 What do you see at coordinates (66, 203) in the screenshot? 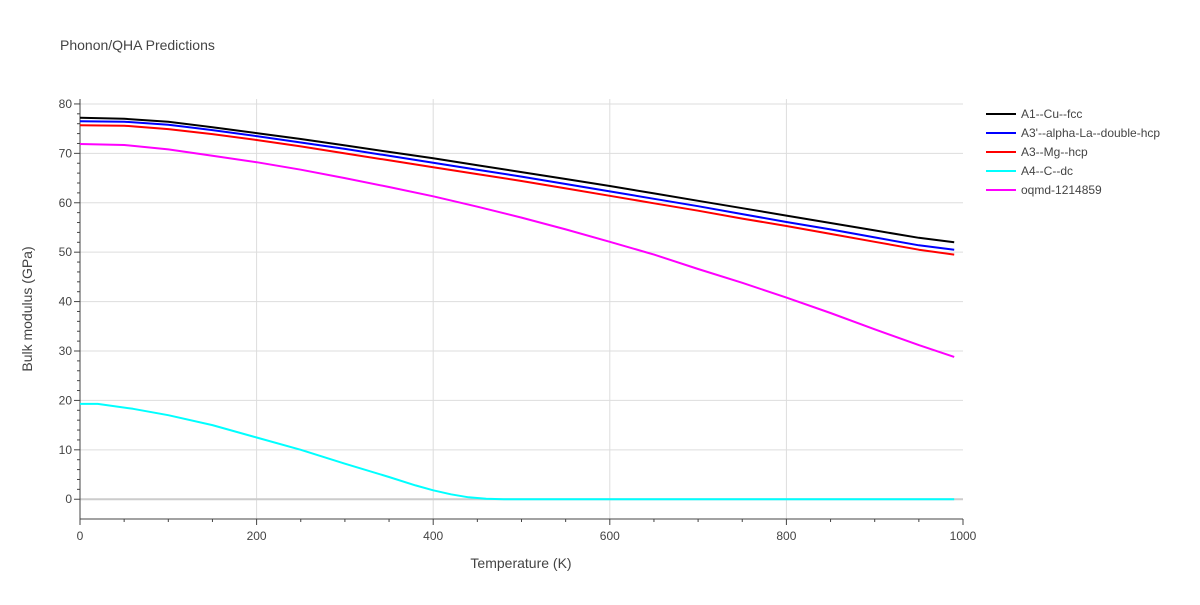
I see `y-tick-label: 60` at bounding box center [66, 203].